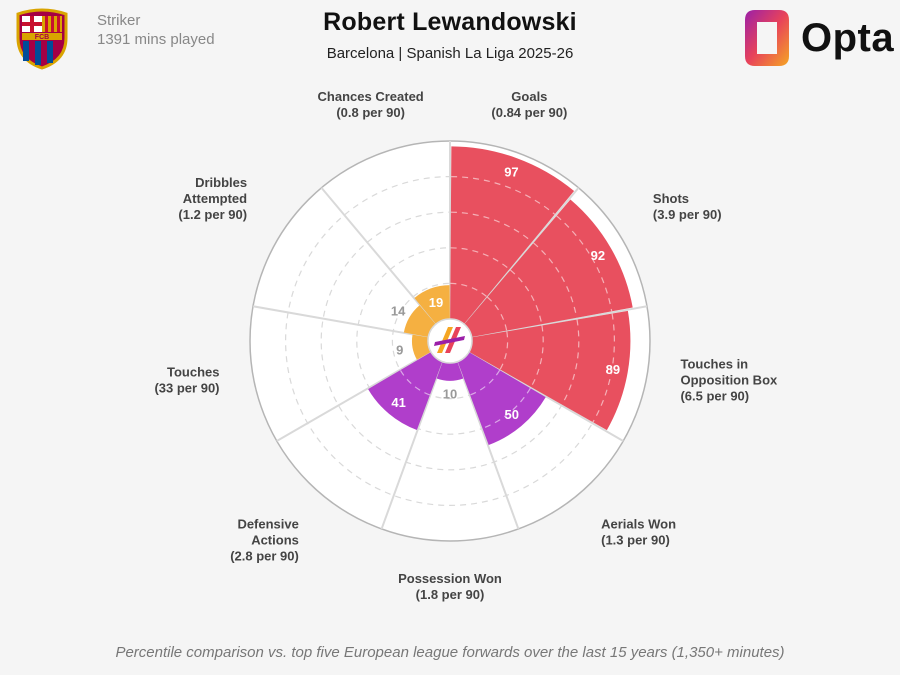 The width and height of the screenshot is (900, 675). What do you see at coordinates (450, 393) in the screenshot?
I see `metric-value-label: 10` at bounding box center [450, 393].